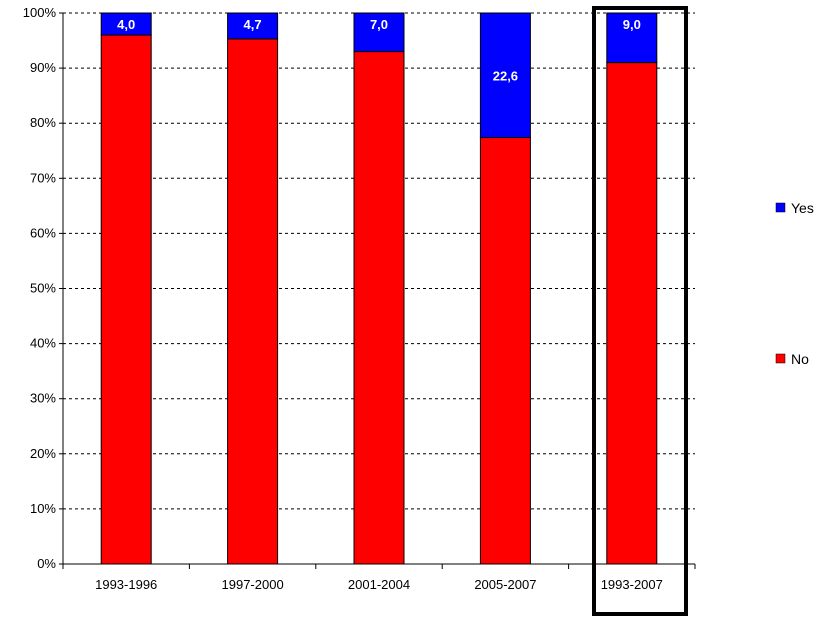 This screenshot has height=617, width=820. What do you see at coordinates (794, 283) in the screenshot?
I see `legend: Yes No` at bounding box center [794, 283].